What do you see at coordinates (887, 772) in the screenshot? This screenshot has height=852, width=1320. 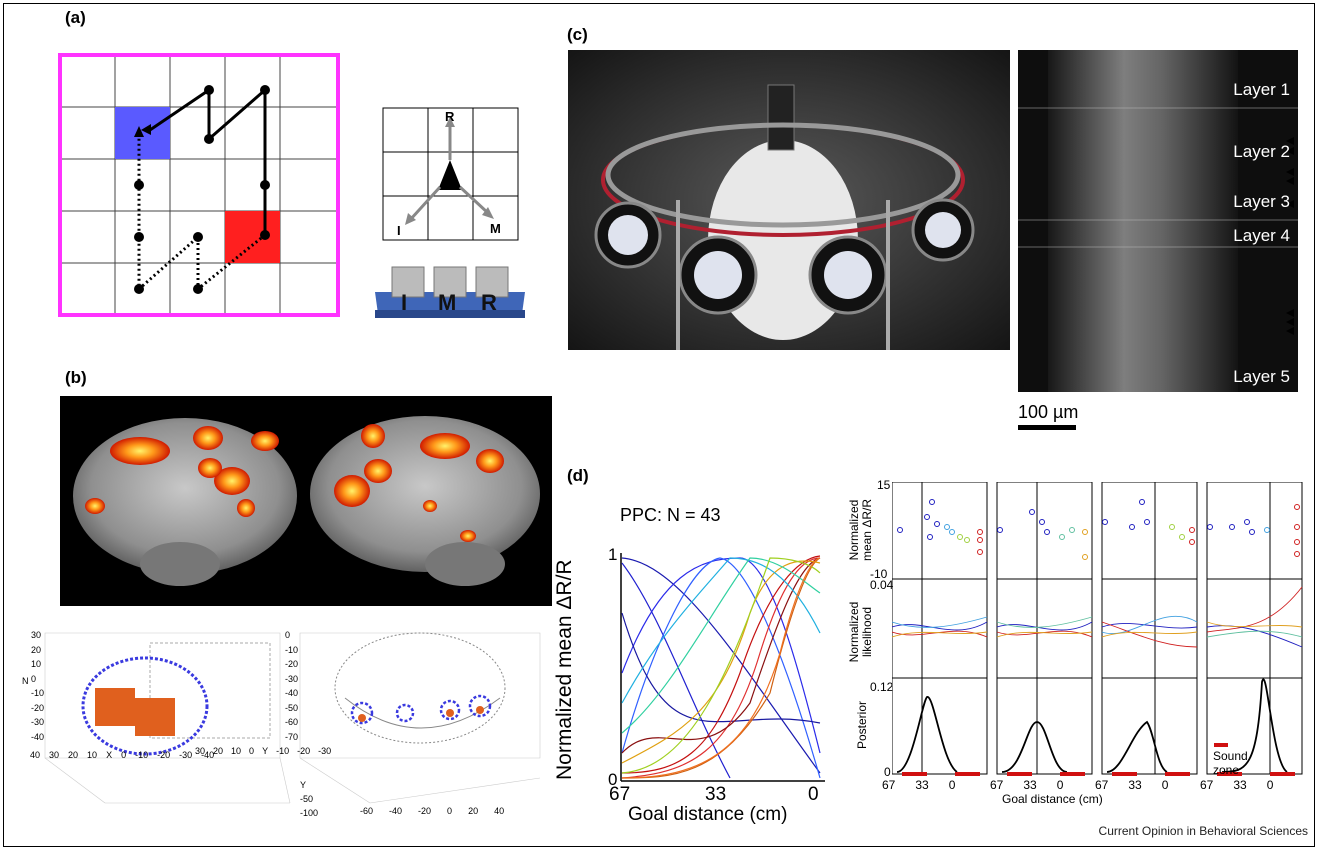 I see `row3-ytick-zero: 0` at bounding box center [887, 772].